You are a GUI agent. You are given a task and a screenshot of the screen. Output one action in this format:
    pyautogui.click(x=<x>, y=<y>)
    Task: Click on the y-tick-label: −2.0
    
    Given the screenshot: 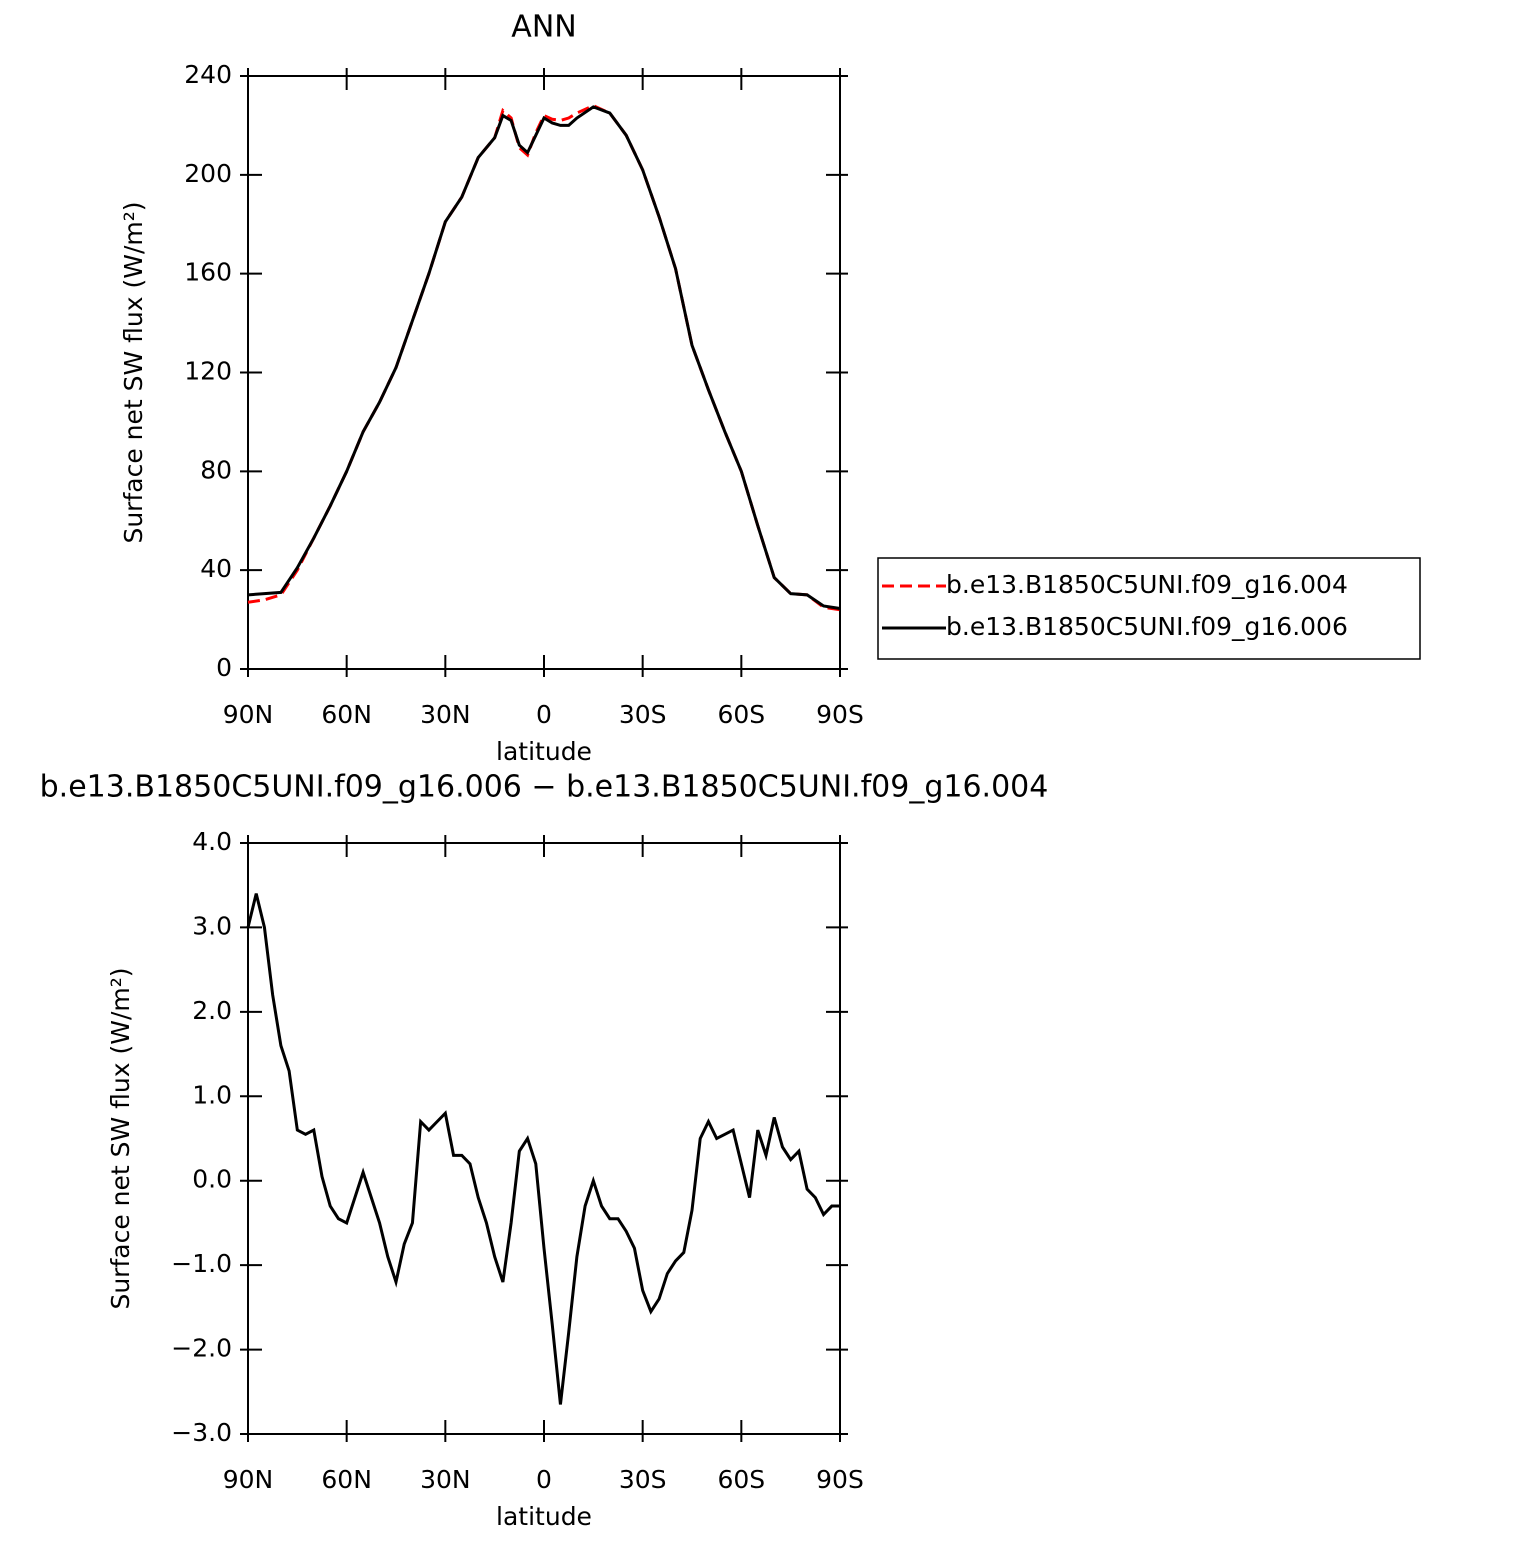 What is the action you would take?
    pyautogui.click(x=201, y=1348)
    